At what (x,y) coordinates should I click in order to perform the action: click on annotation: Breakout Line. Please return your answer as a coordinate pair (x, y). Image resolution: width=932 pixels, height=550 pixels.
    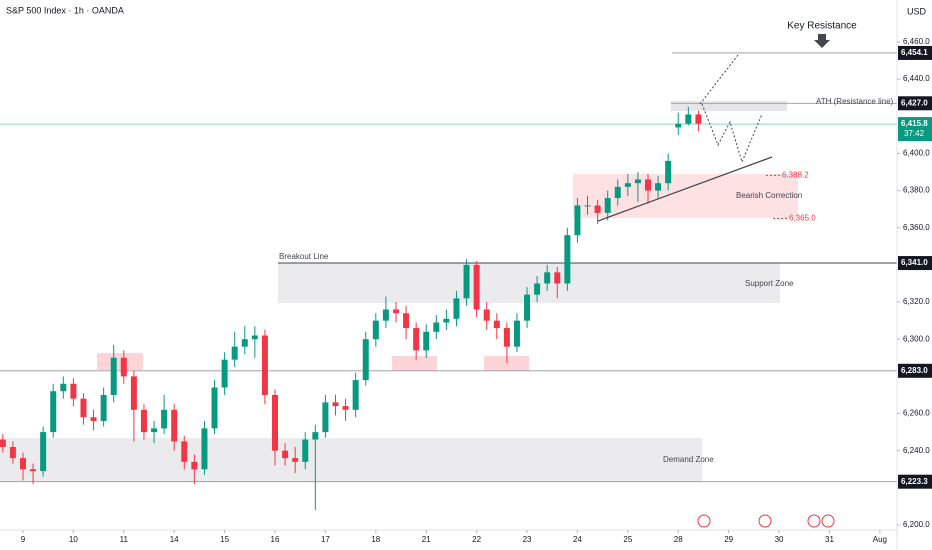
    Looking at the image, I should click on (304, 256).